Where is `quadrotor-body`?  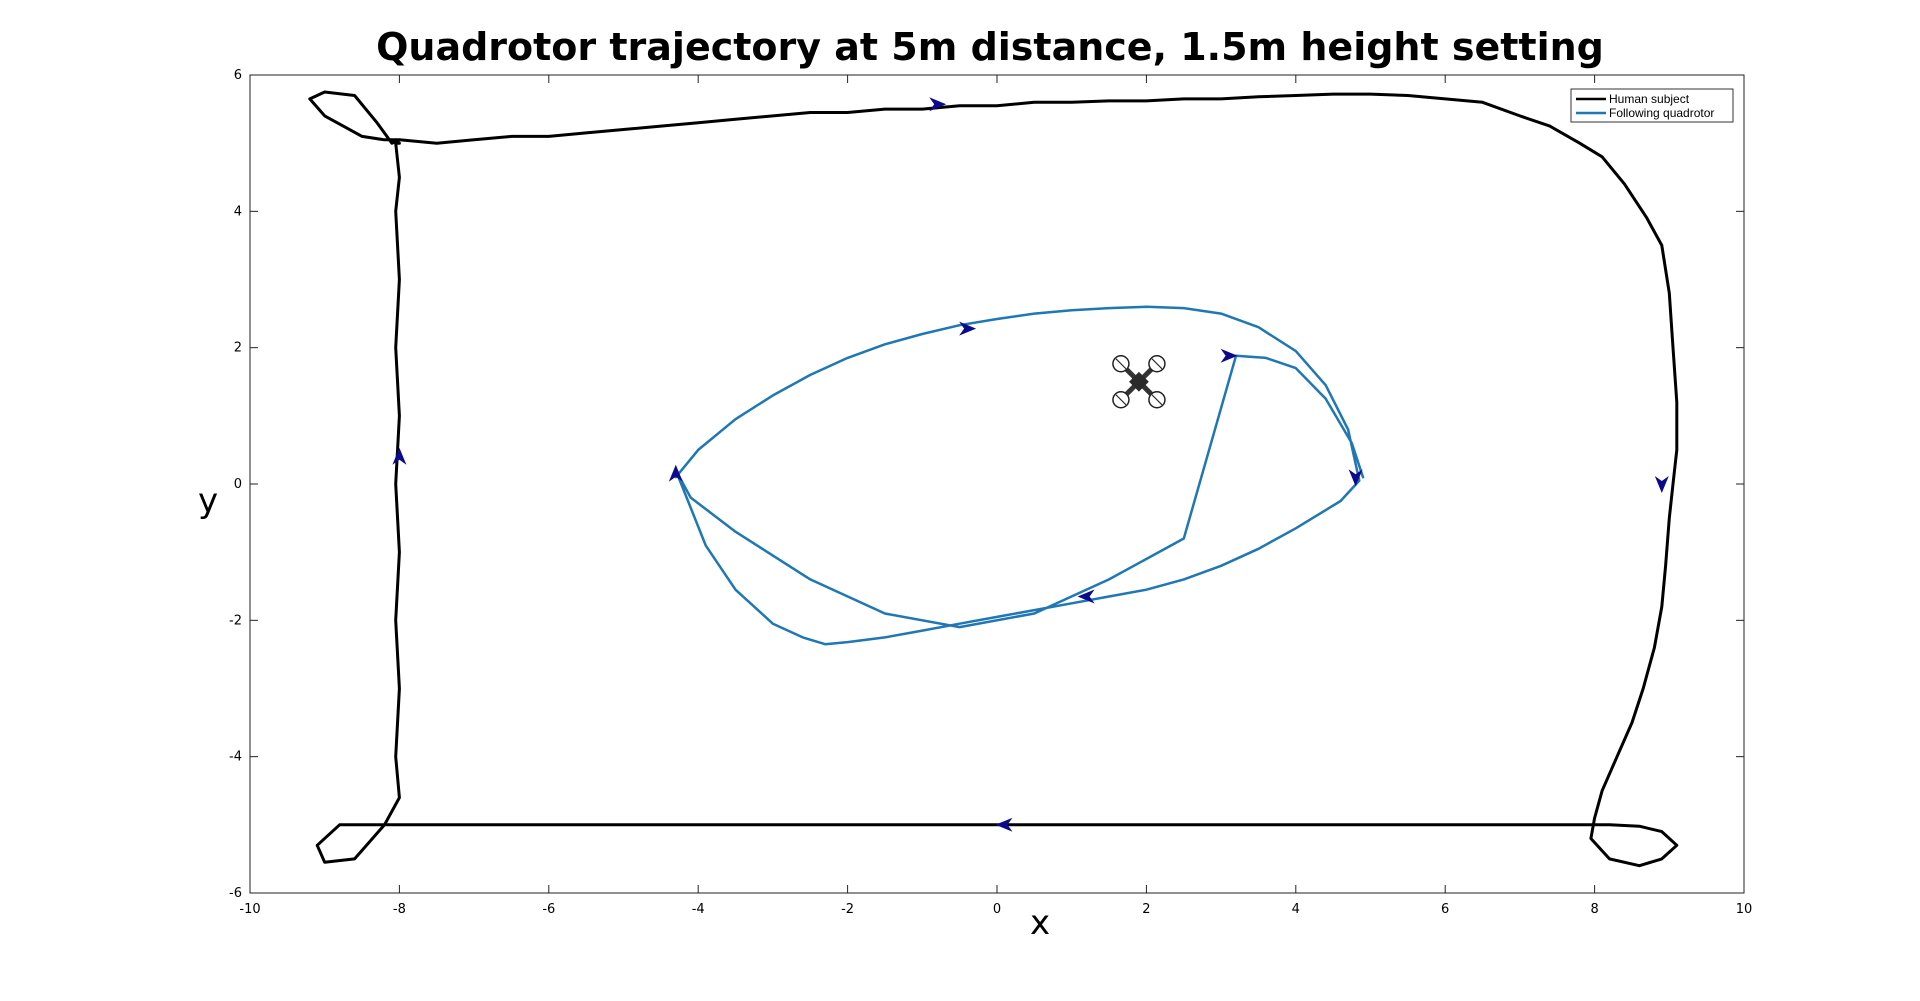 quadrotor-body is located at coordinates (1139, 381).